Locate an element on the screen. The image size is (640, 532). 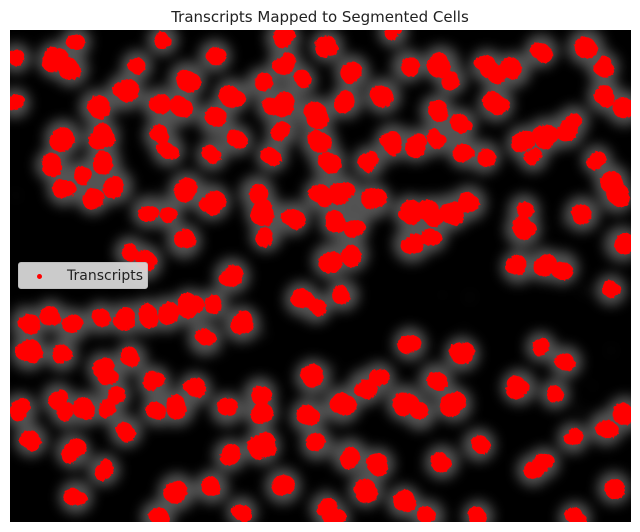
legend: Transcripts is located at coordinates (83, 275).